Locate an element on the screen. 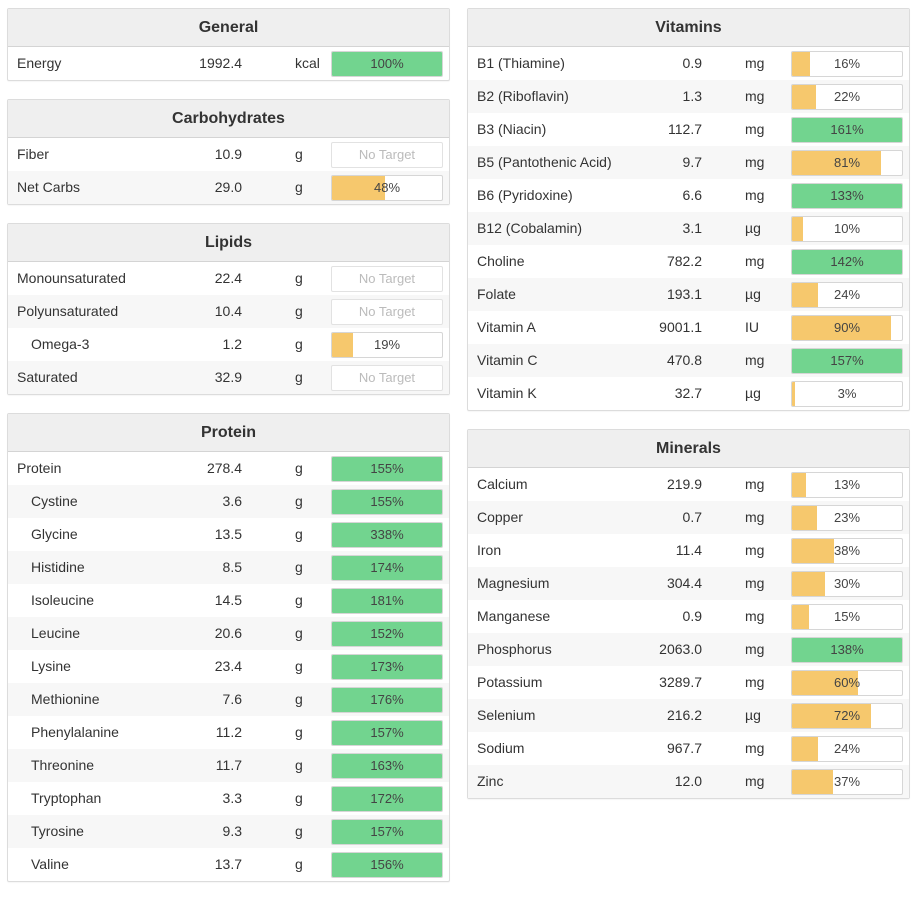  nutrient-amount: 22.4 is located at coordinates (228, 278).